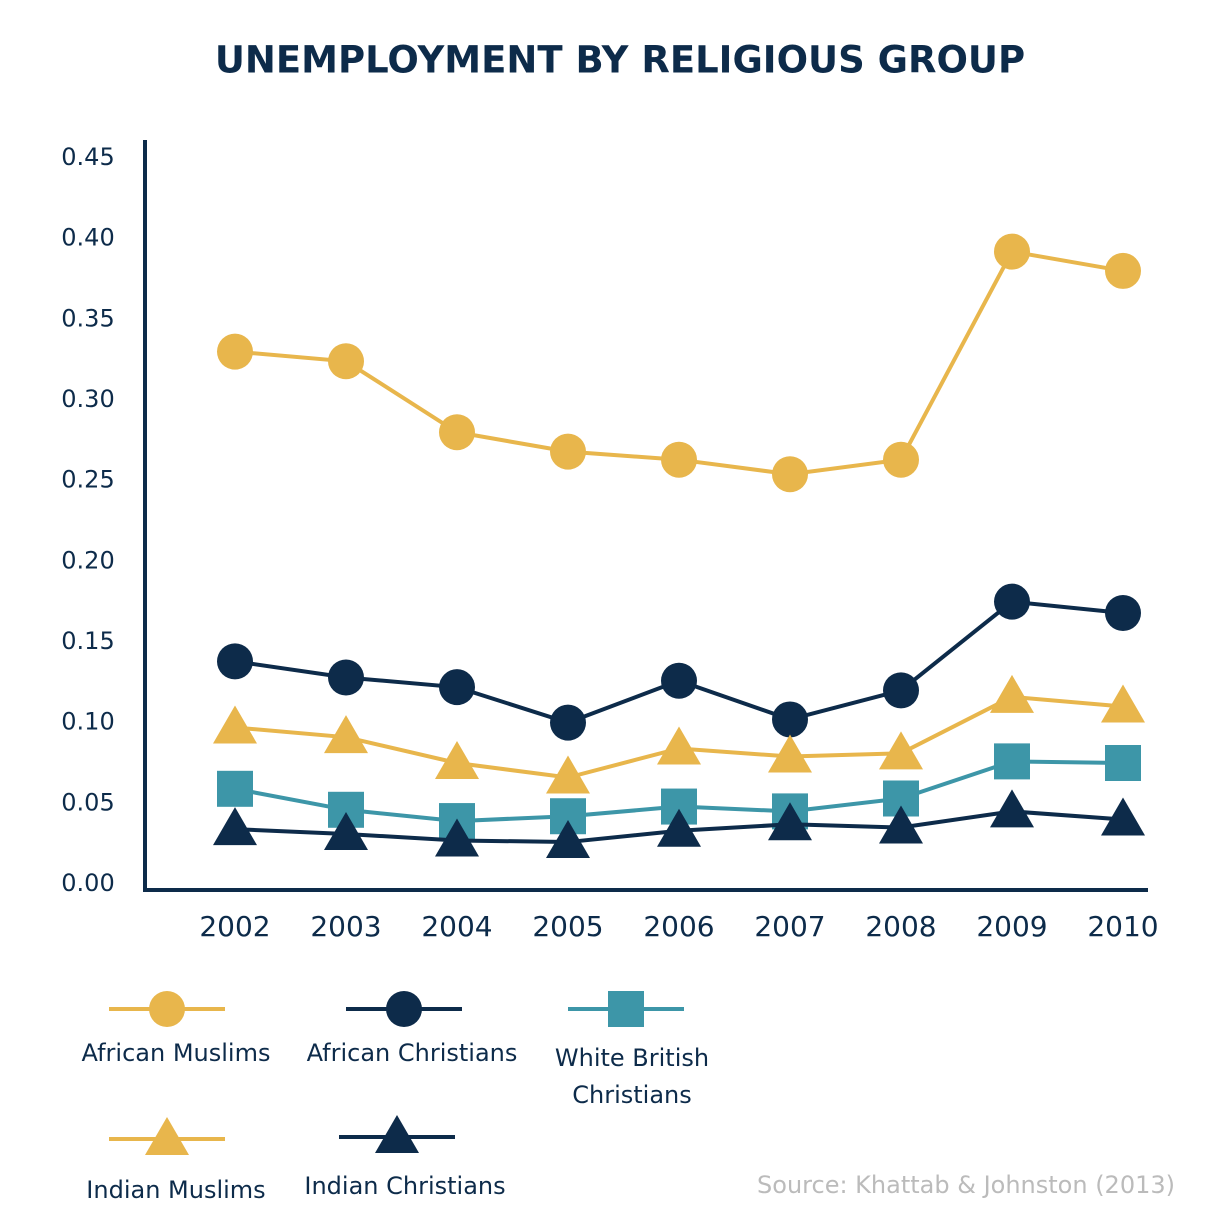 This screenshot has width=1216, height=1216. Describe the element at coordinates (87, 722) in the screenshot. I see `y-tick-label: 0.10` at that location.